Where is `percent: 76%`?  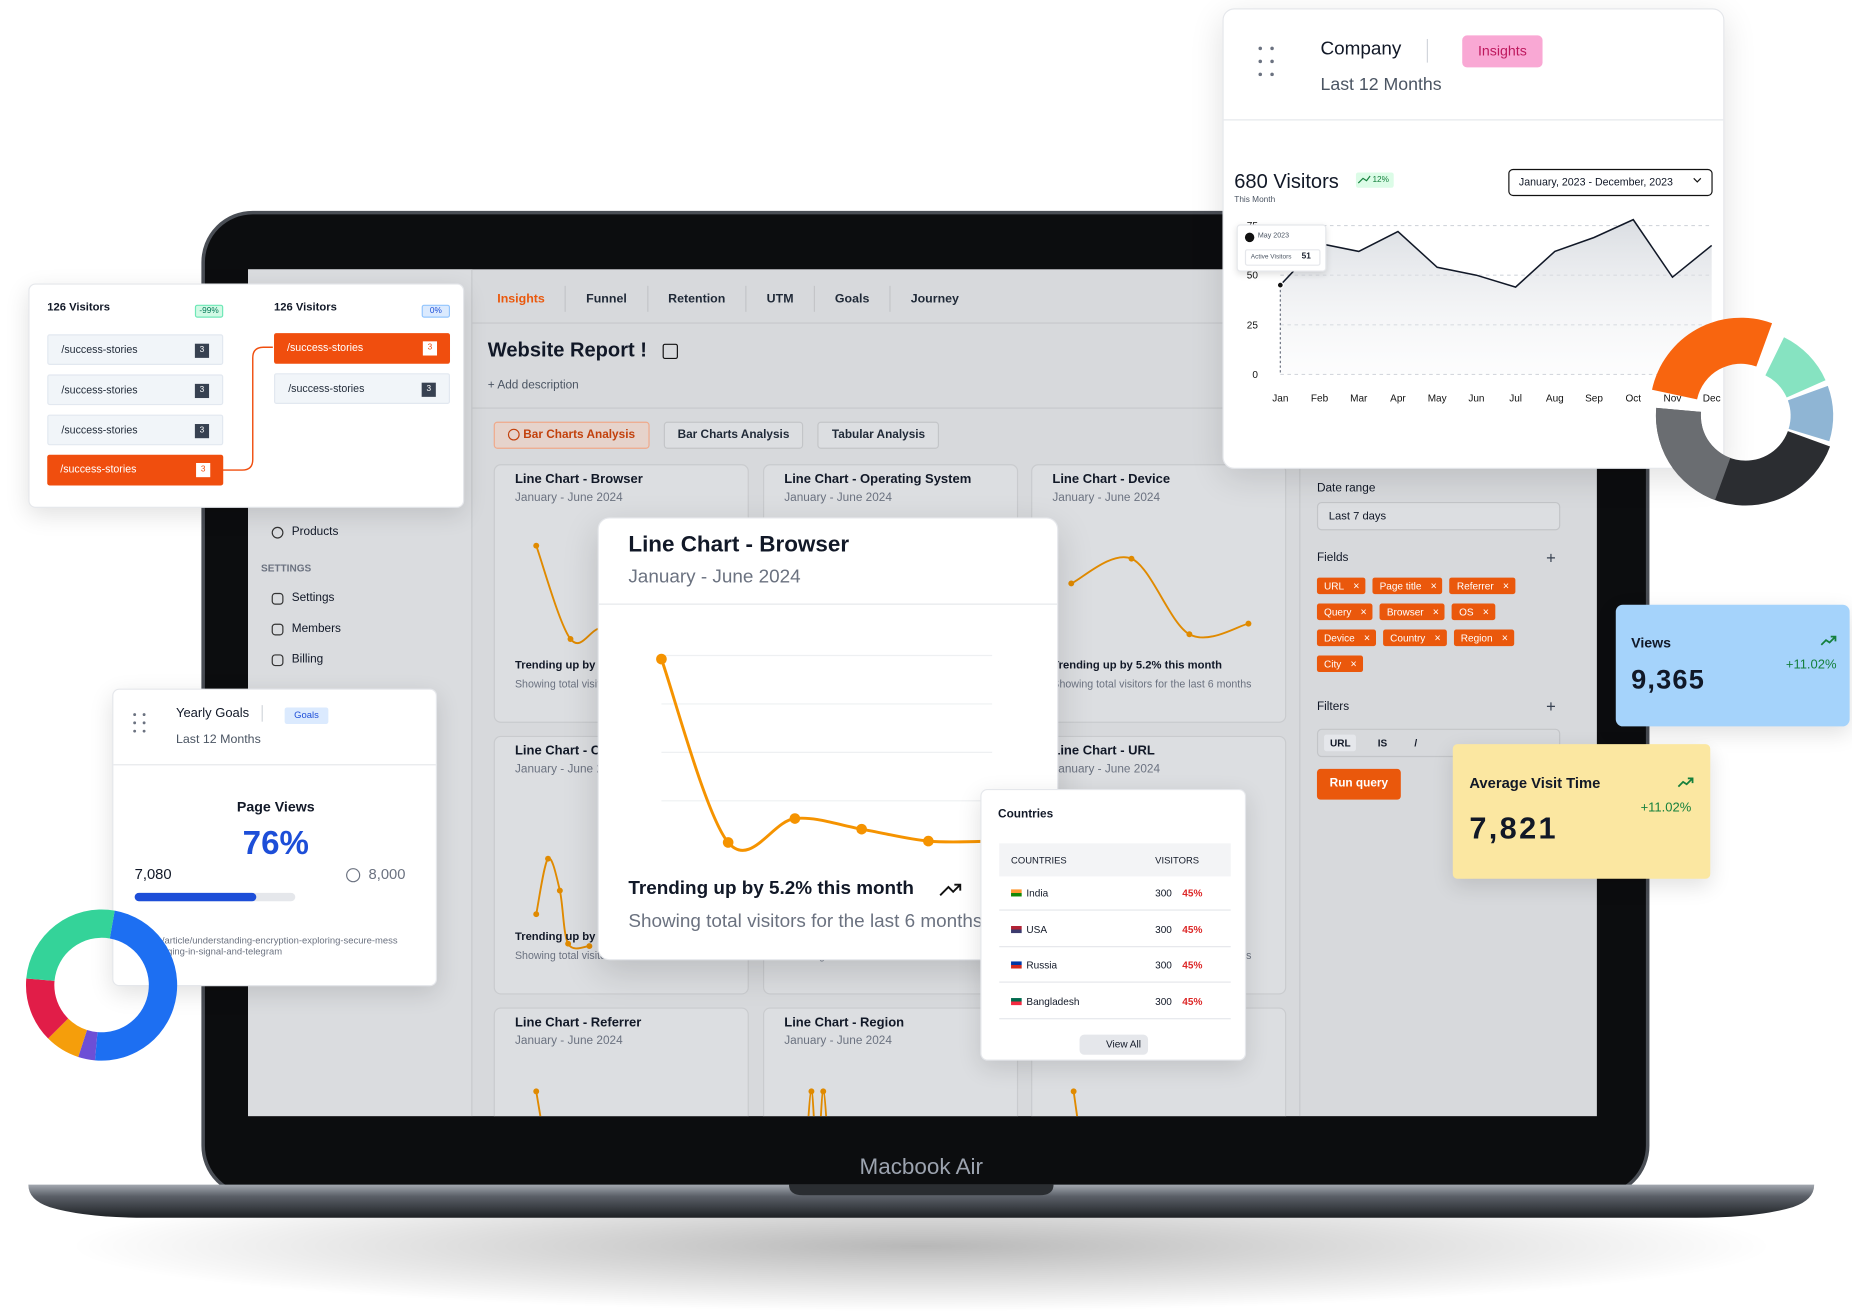 percent: 76% is located at coordinates (275, 843).